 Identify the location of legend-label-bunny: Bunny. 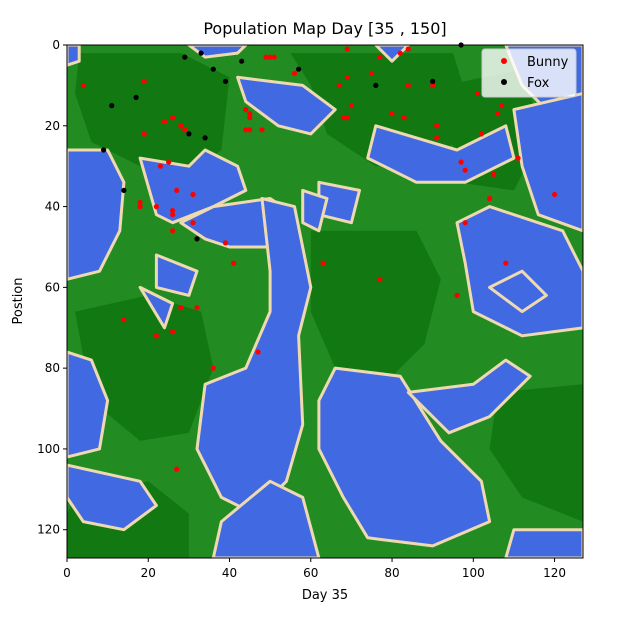
(548, 62).